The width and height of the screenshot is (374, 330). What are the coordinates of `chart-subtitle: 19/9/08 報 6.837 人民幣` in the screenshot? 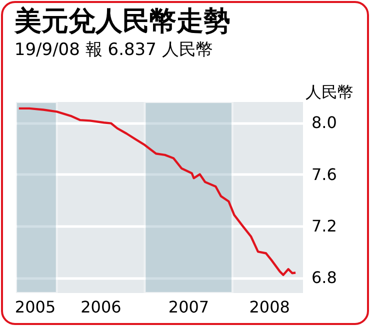 It's located at (113, 50).